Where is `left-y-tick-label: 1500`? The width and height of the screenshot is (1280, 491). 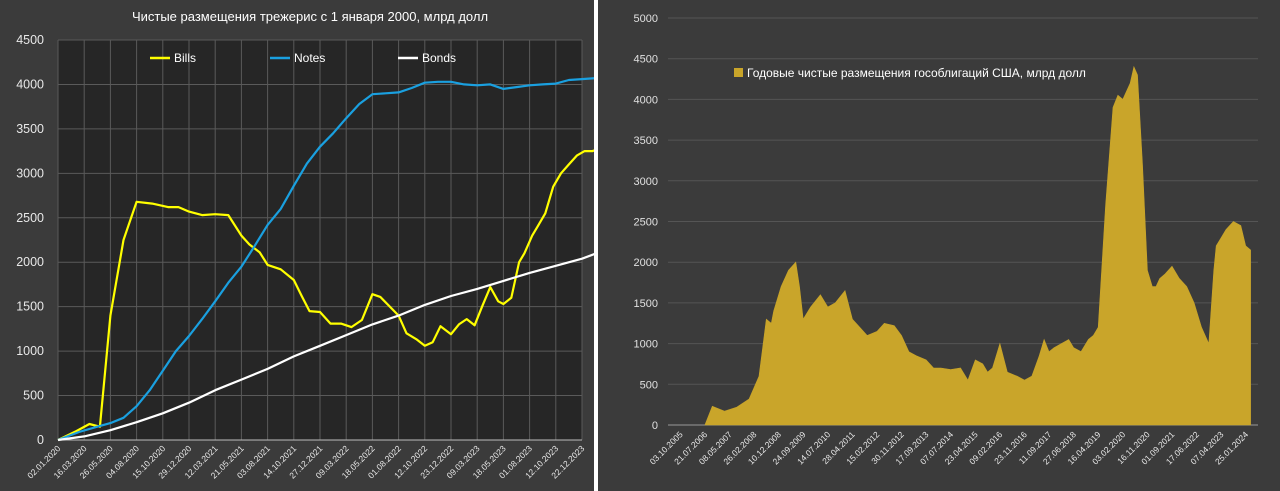
left-y-tick-label: 1500 is located at coordinates (30, 307).